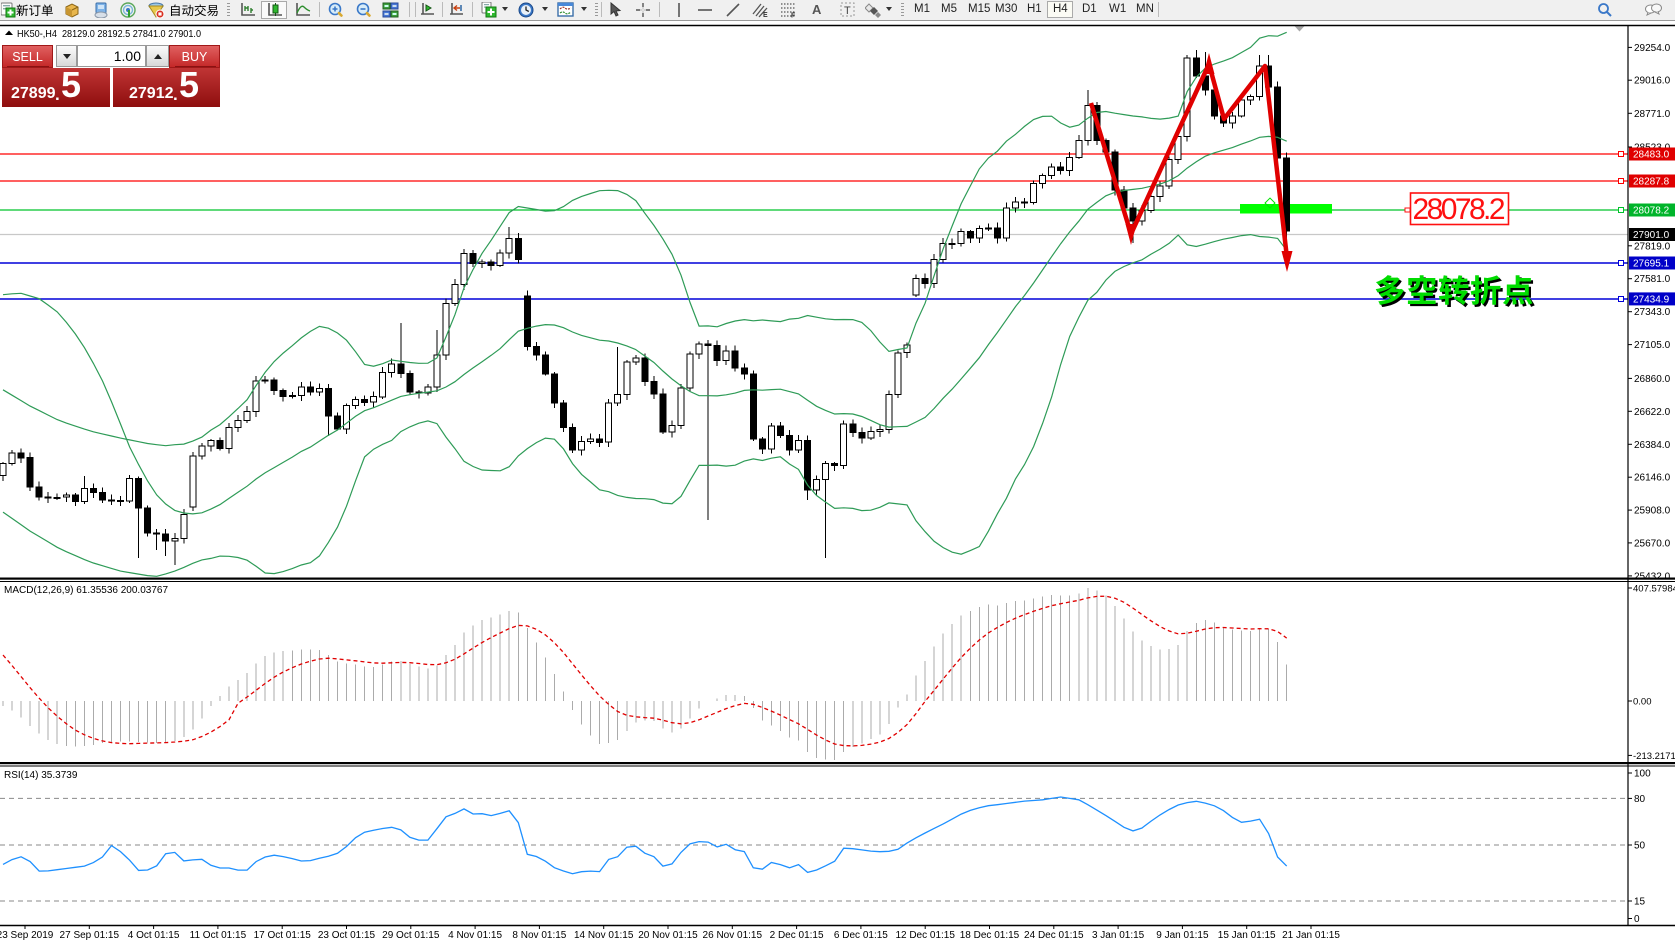 The height and width of the screenshot is (942, 1675). Describe the element at coordinates (1652, 114) in the screenshot. I see `svg-text: 28771.0` at that location.